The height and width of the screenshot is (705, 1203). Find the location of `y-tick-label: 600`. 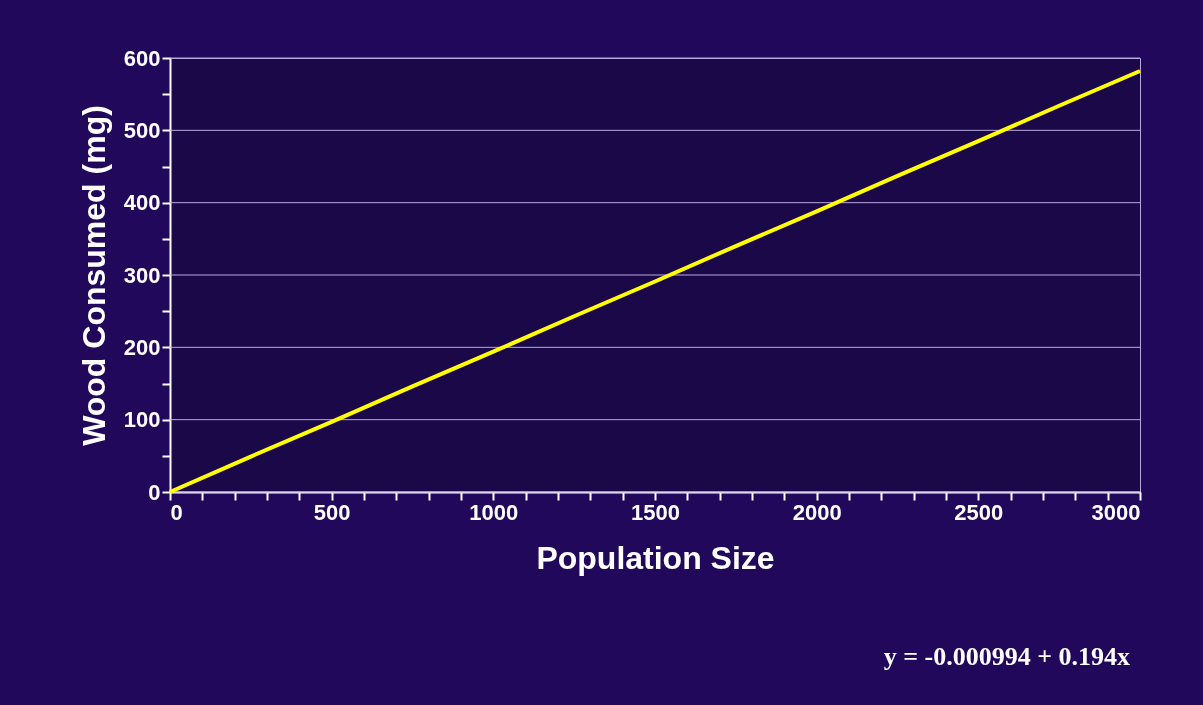

y-tick-label: 600 is located at coordinates (142, 58).